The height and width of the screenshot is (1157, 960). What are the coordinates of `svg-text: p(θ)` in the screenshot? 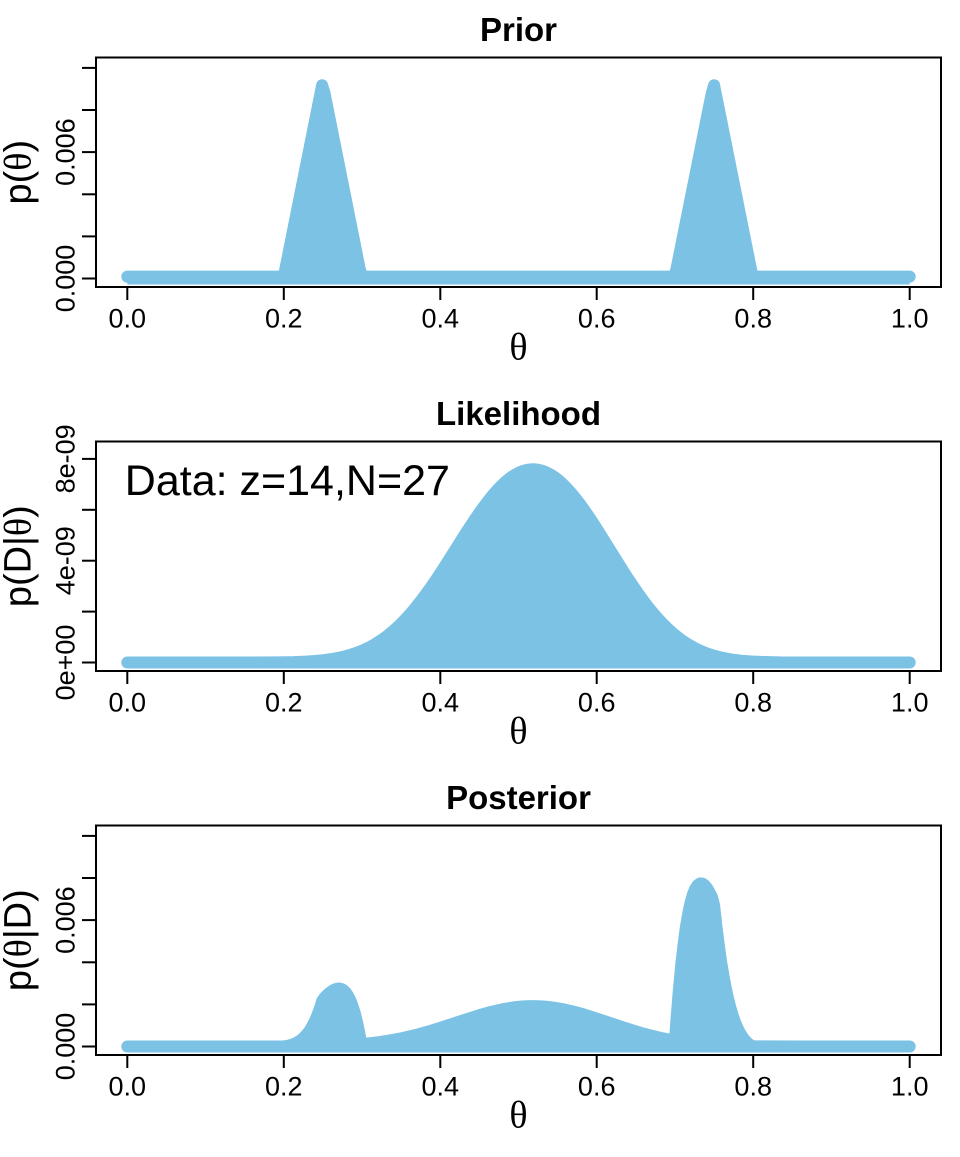 It's located at (20, 172).